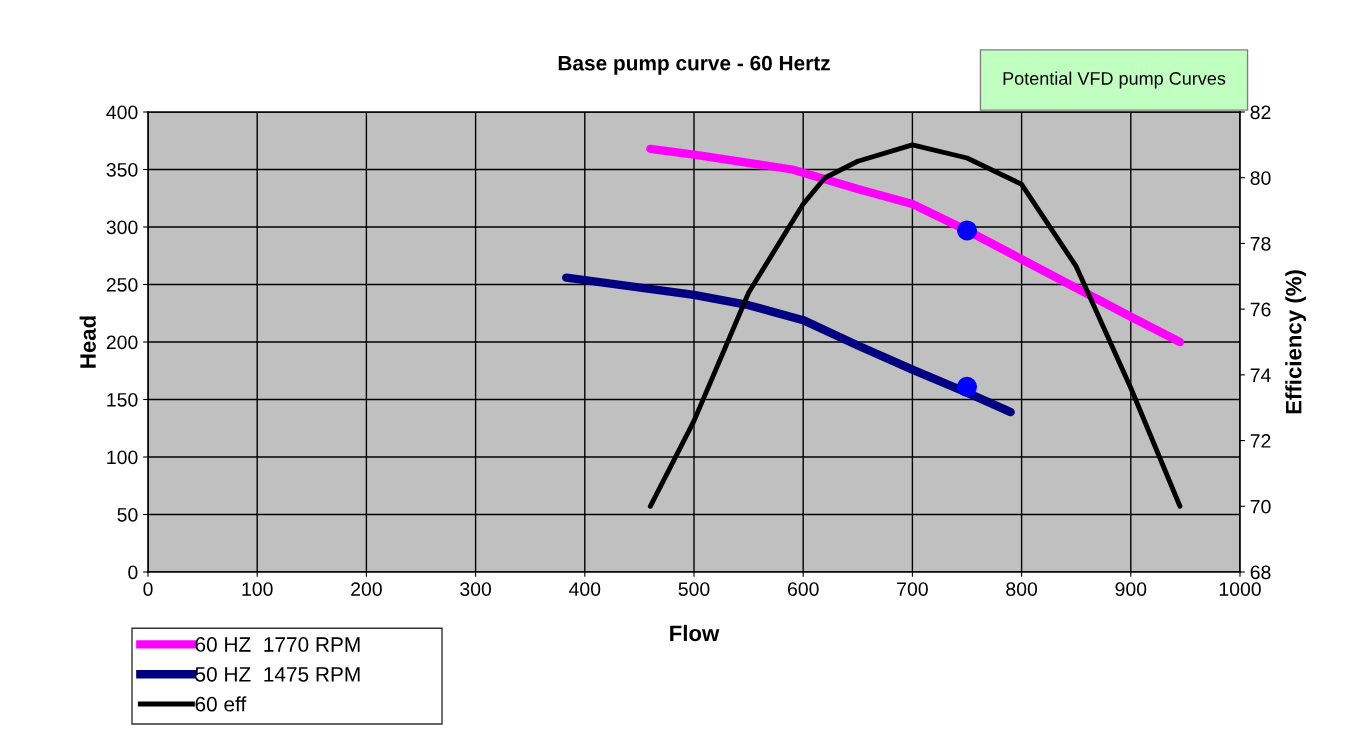  Describe the element at coordinates (1260, 506) in the screenshot. I see `y2-tick-label: 70` at that location.